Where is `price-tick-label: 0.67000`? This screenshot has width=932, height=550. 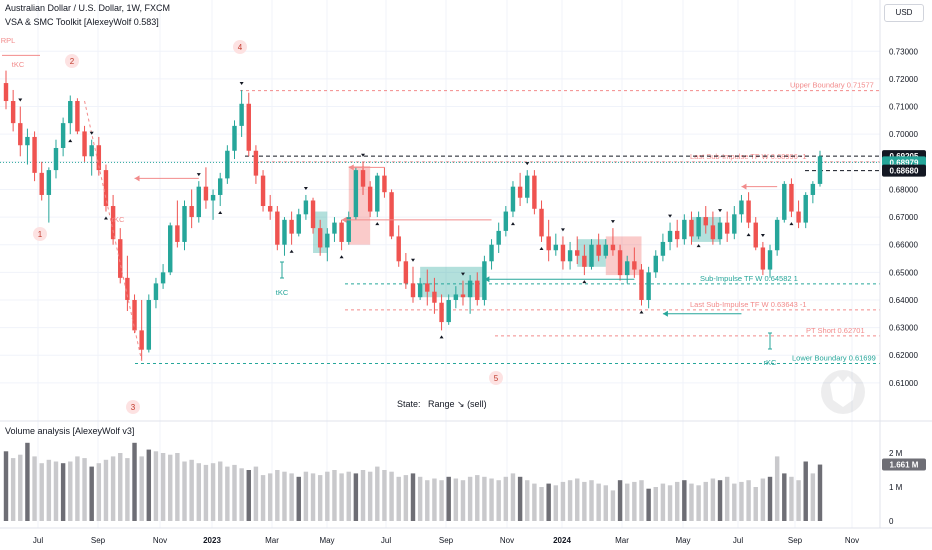
price-tick-label: 0.67000 is located at coordinates (903, 217).